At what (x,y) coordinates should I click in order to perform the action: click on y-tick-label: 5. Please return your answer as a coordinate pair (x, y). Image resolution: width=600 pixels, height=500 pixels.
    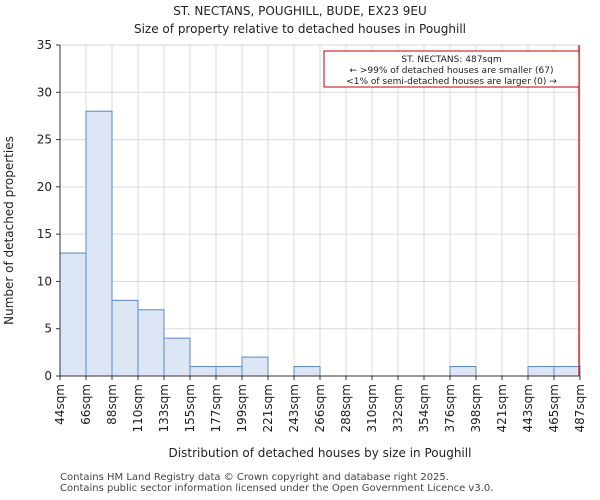
    Looking at the image, I should click on (48, 329).